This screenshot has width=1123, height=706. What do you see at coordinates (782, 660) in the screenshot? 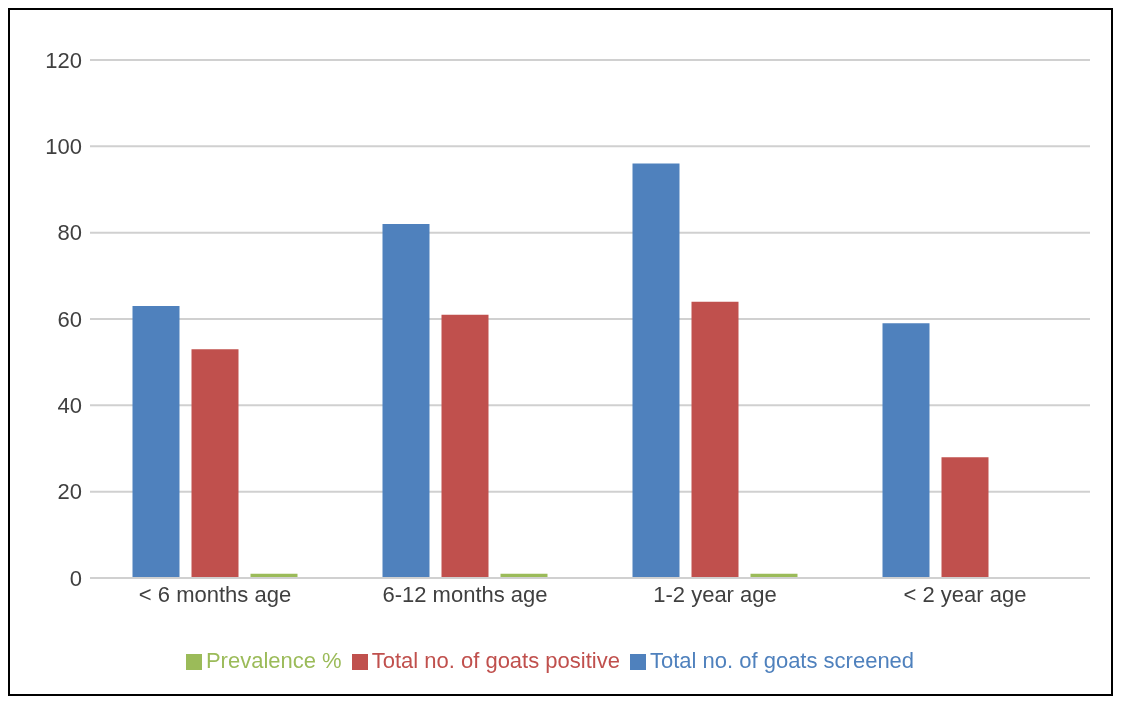
I see `legend-label: Total no. of goats screened` at bounding box center [782, 660].